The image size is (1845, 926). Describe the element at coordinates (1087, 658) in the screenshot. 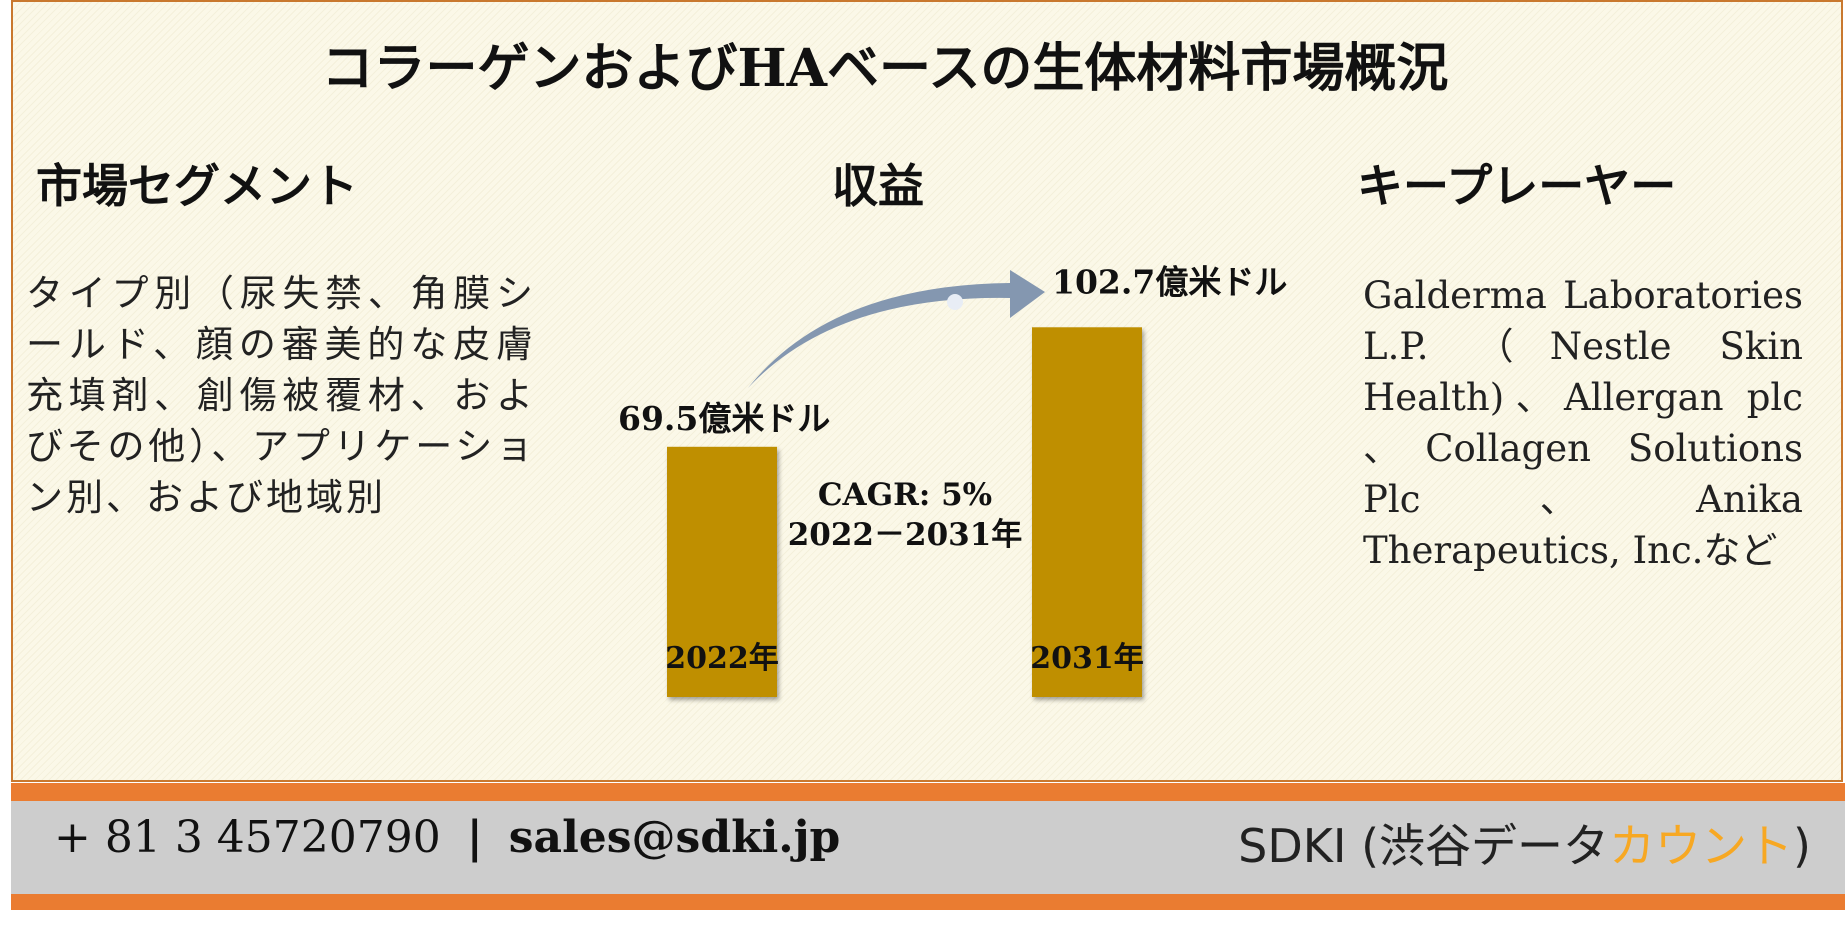

I see `bar-category-label: 2031年` at that location.